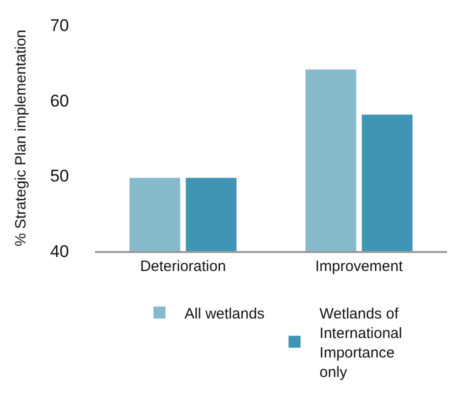 The image size is (452, 401). What do you see at coordinates (224, 313) in the screenshot?
I see `legend-label: All wetlands` at bounding box center [224, 313].